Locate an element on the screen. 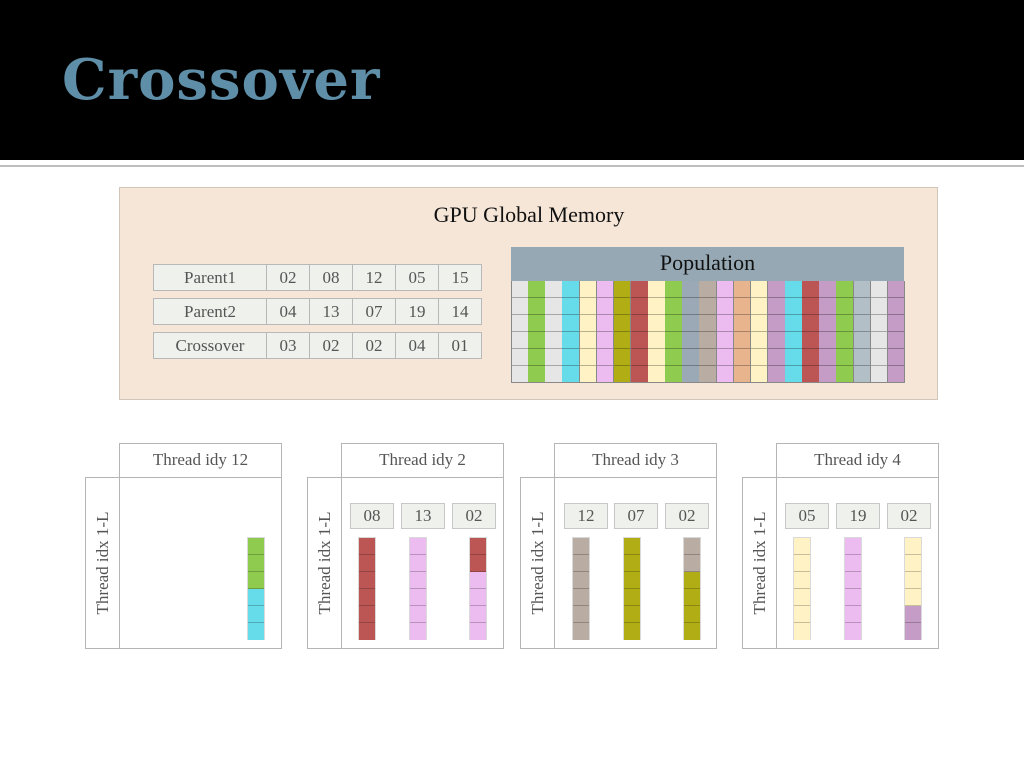 The width and height of the screenshot is (1024, 768). parent-index: 13 is located at coordinates (423, 516).